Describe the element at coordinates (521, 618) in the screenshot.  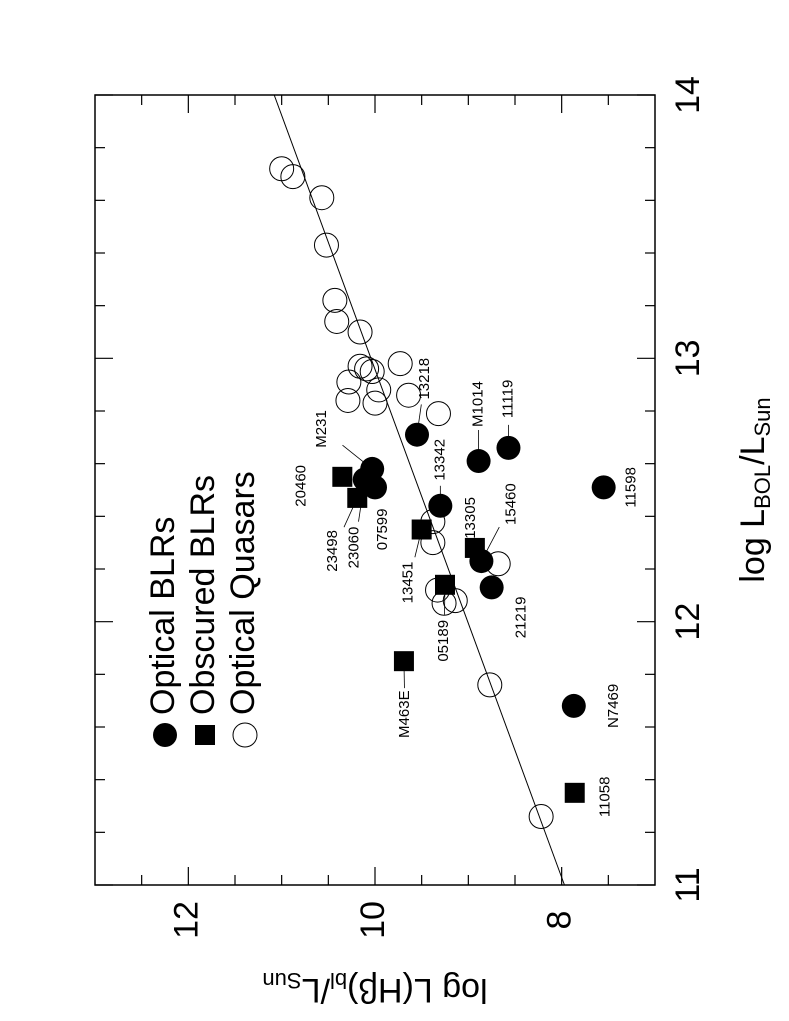
I see `point-label: 21219` at that location.